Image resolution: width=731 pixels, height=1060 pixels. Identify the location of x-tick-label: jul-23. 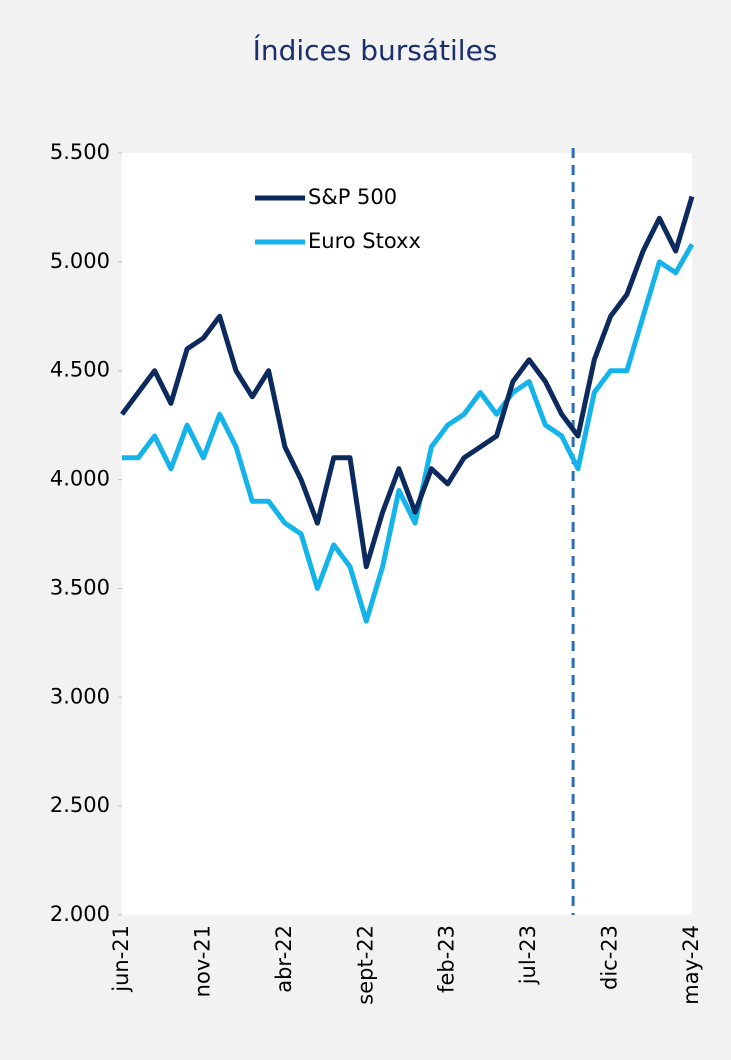
(528, 955).